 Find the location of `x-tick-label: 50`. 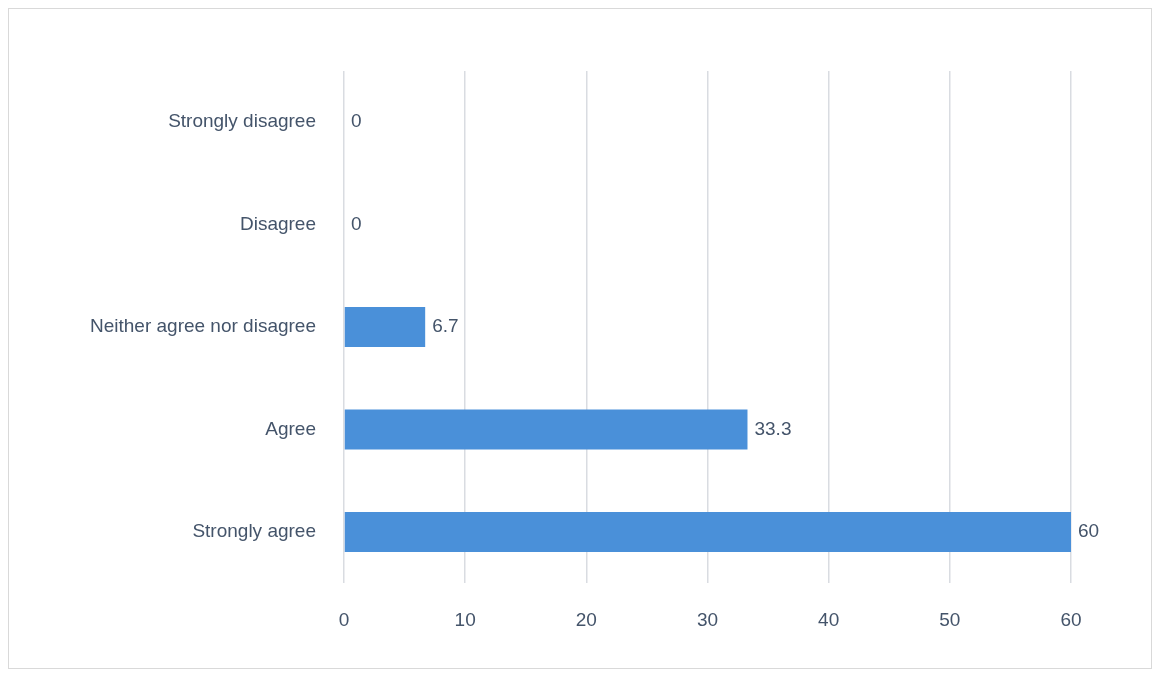

x-tick-label: 50 is located at coordinates (950, 619).